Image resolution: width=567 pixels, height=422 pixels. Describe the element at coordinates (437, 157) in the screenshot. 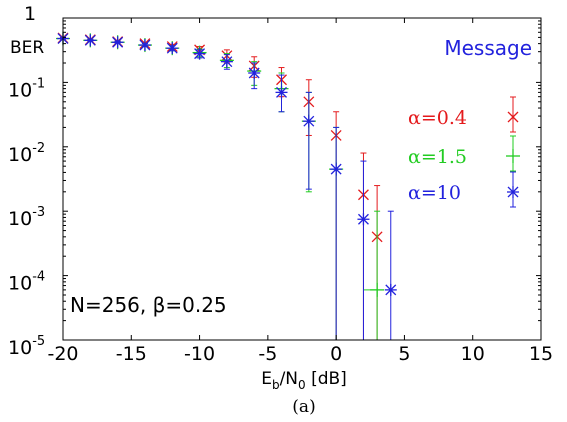

I see `legend-label: α=1.5` at that location.